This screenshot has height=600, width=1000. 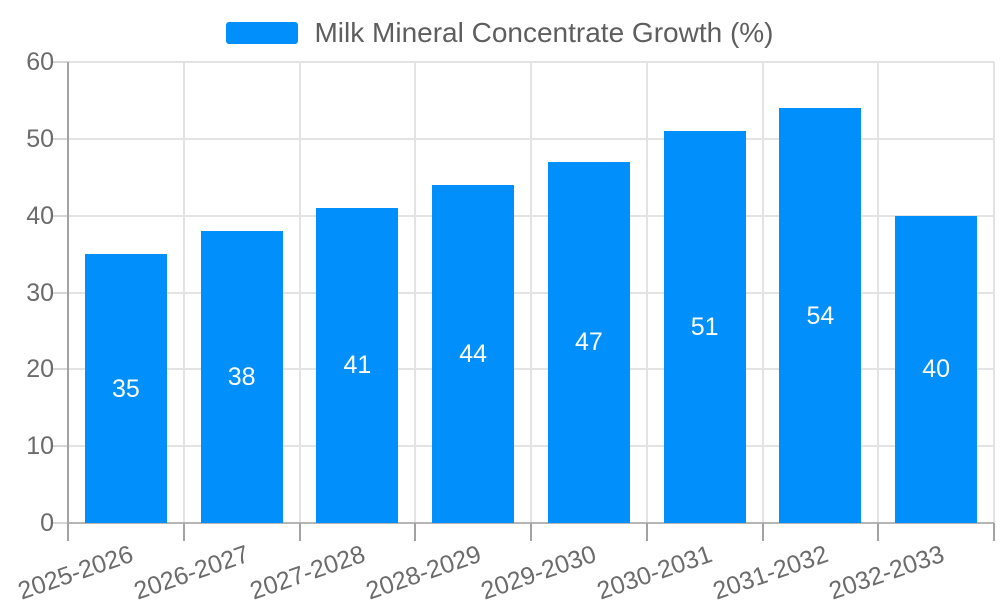 I want to click on y-tick-label: 10, so click(x=40, y=446).